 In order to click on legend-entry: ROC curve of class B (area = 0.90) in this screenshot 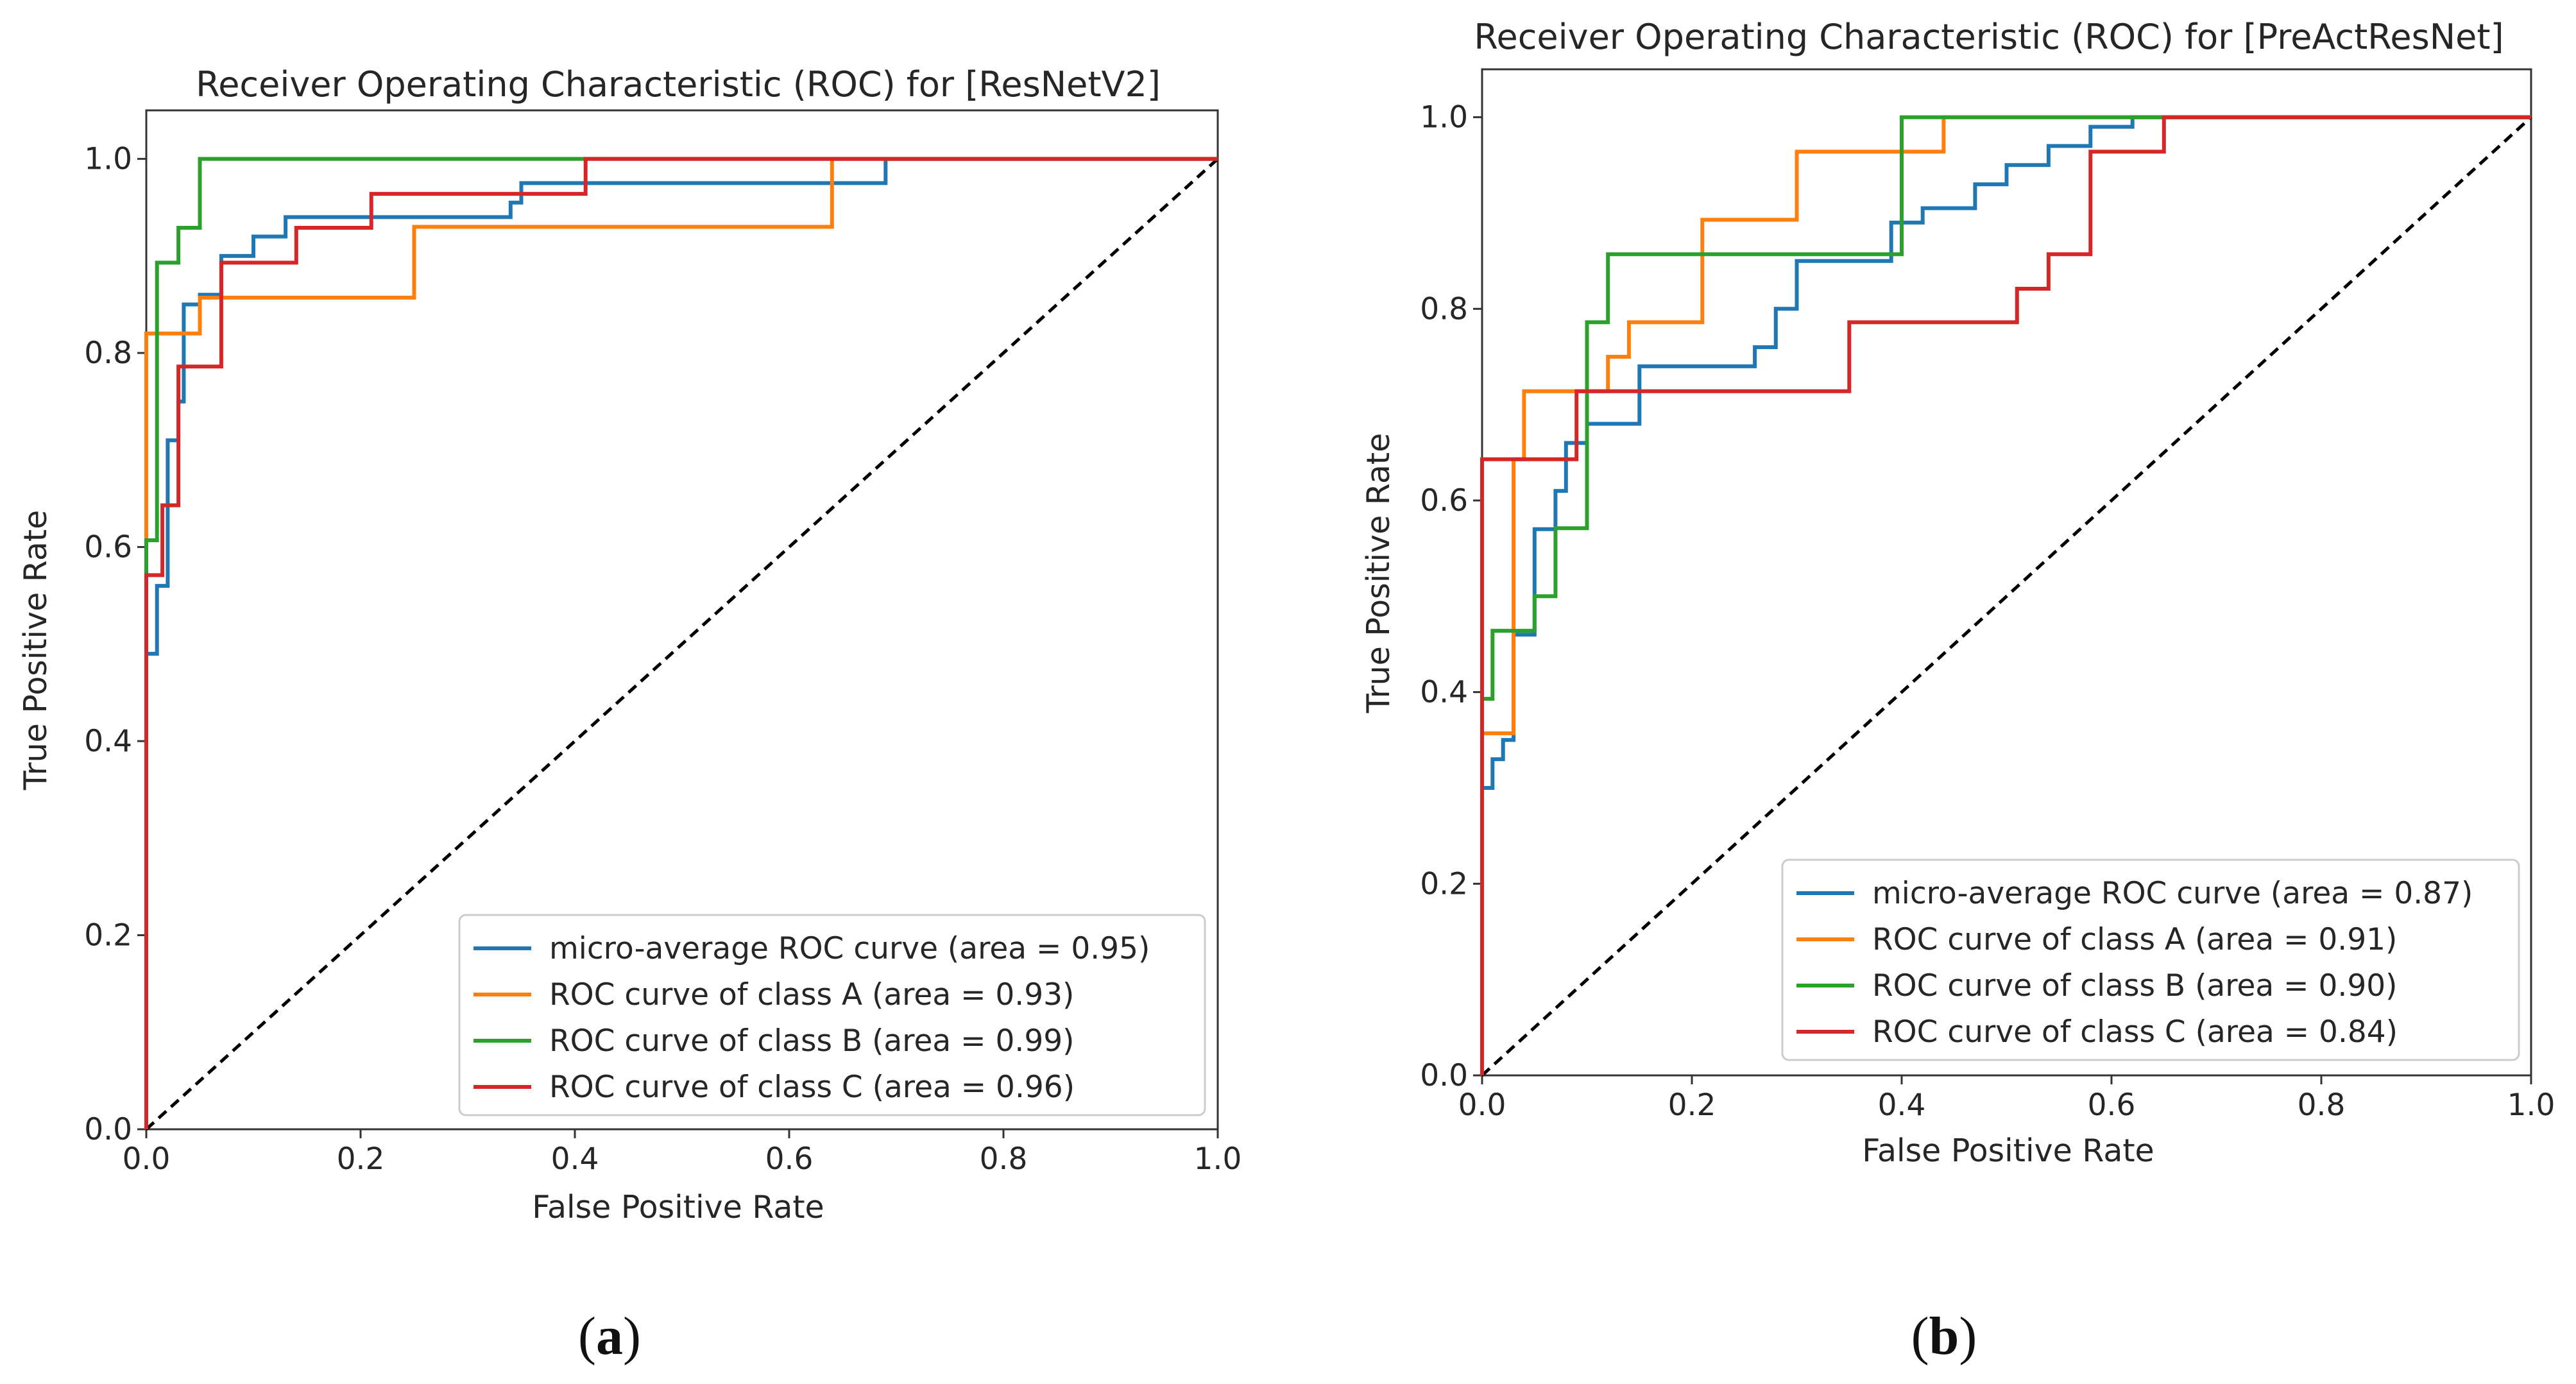, I will do `click(2134, 986)`.